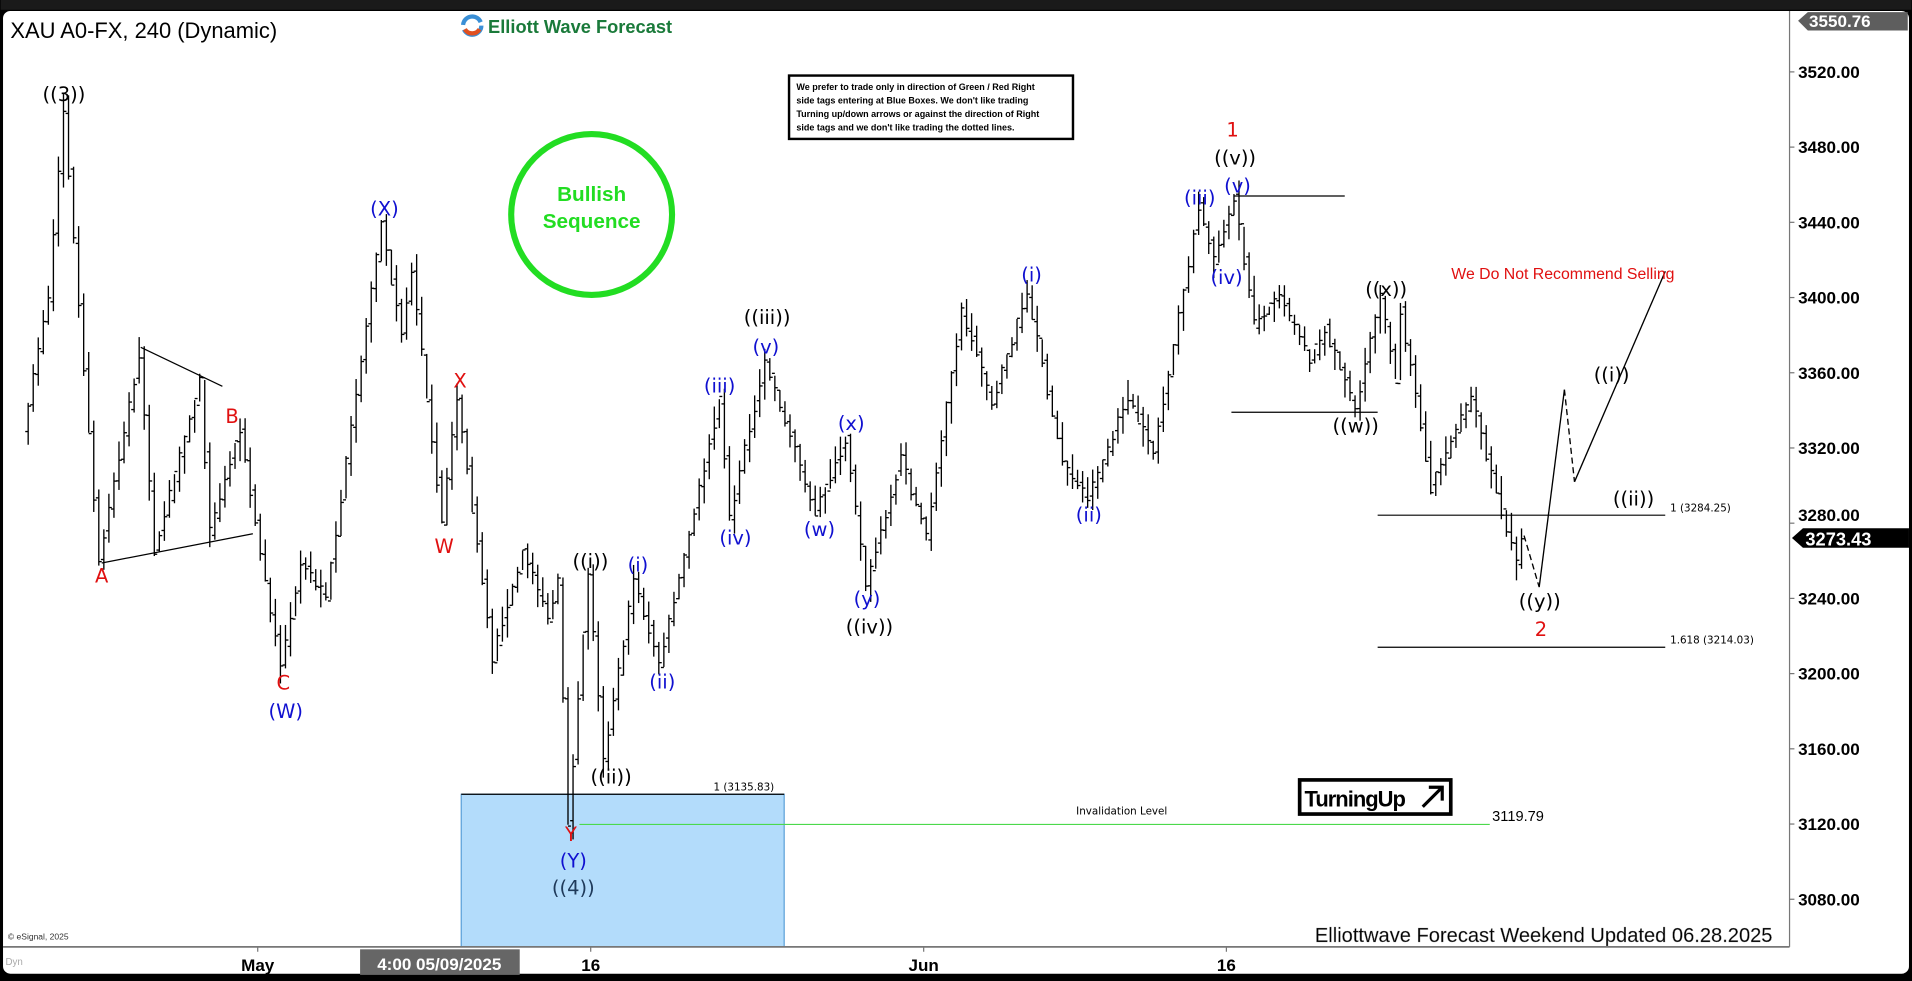 This screenshot has width=1912, height=981. I want to click on logo: Elliott Wave Forecast, so click(566, 25).